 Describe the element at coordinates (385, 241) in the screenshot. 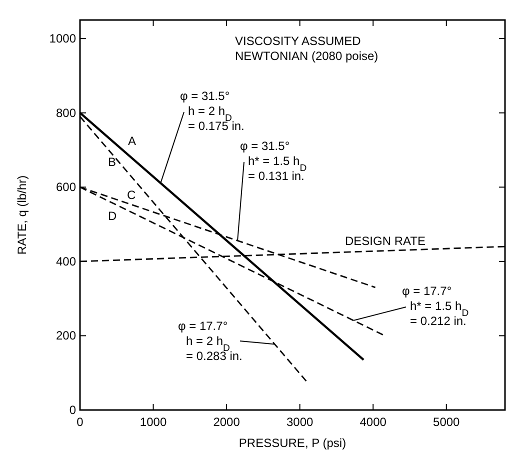

I see `series-label: DESIGN RATE` at that location.